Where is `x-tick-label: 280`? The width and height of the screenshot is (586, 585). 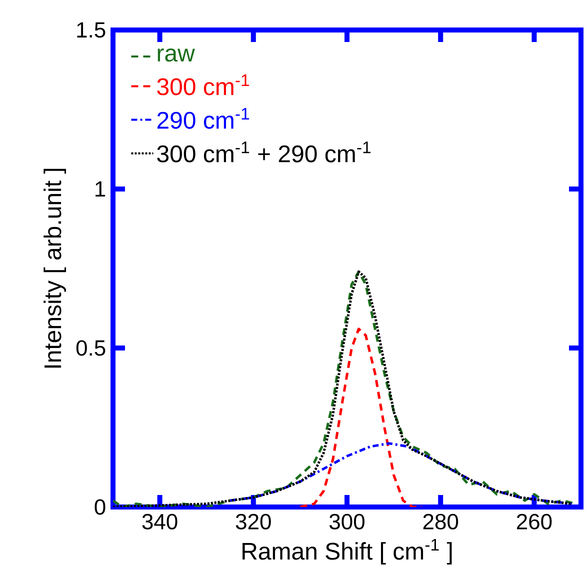 x-tick-label: 280 is located at coordinates (440, 522).